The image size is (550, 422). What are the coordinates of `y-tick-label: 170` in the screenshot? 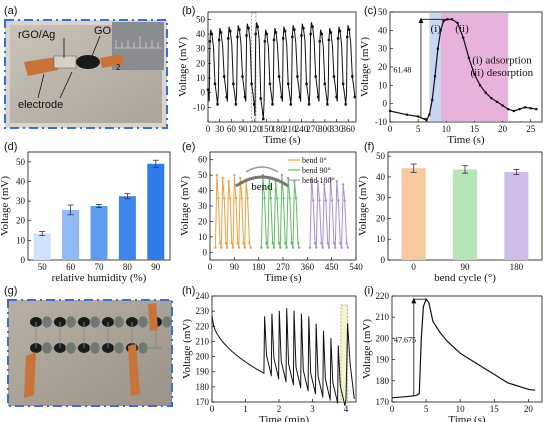 It's located at (383, 402).